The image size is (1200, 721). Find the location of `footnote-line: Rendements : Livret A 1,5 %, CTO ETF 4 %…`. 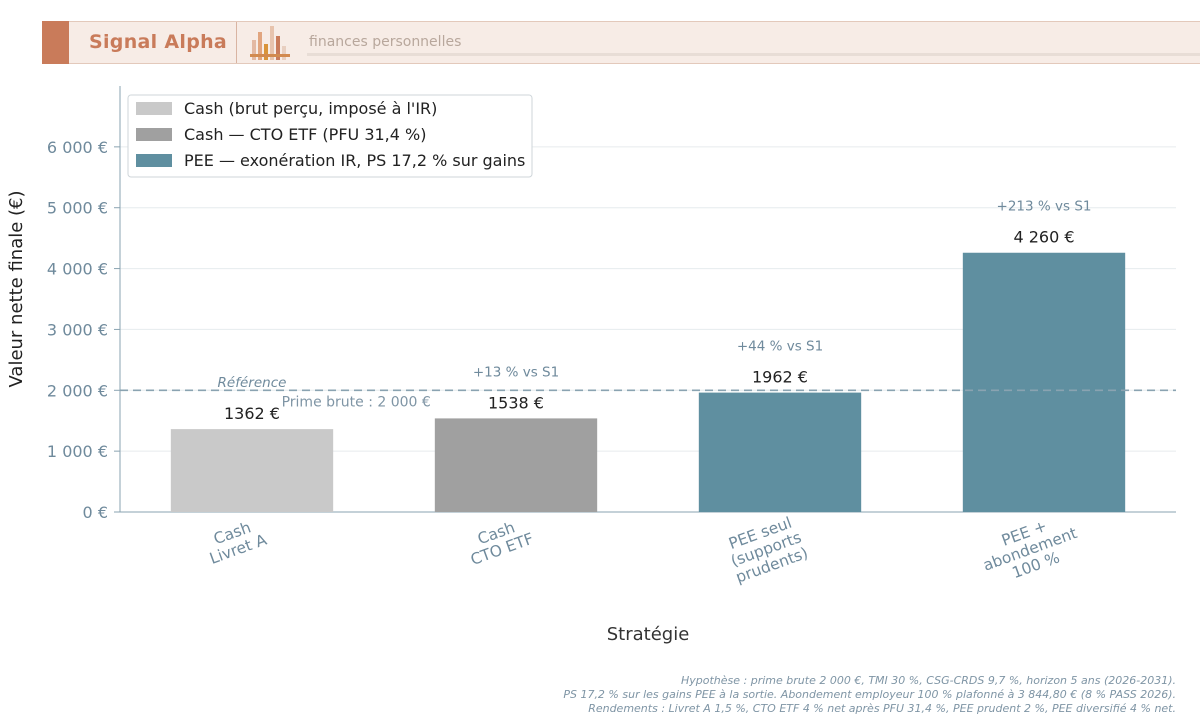

footnote-line: Rendements : Livret A 1,5 %, CTO ETF 4 %… is located at coordinates (882, 708).